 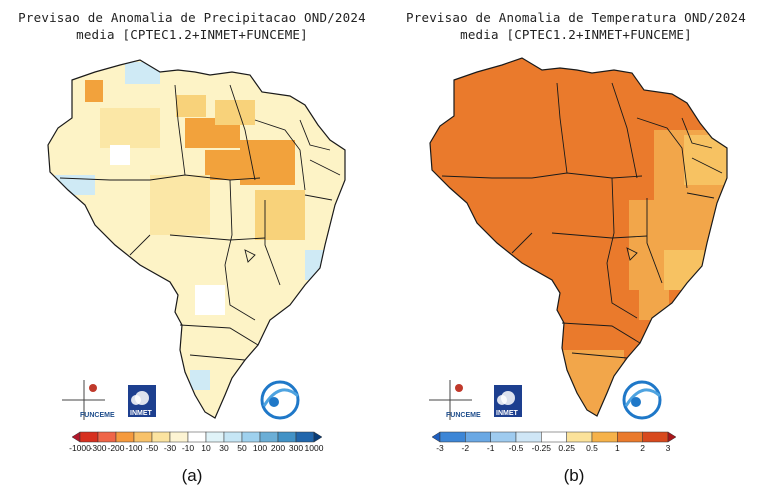 What do you see at coordinates (206, 448) in the screenshot?
I see `colorbar-tick-label: 10` at bounding box center [206, 448].